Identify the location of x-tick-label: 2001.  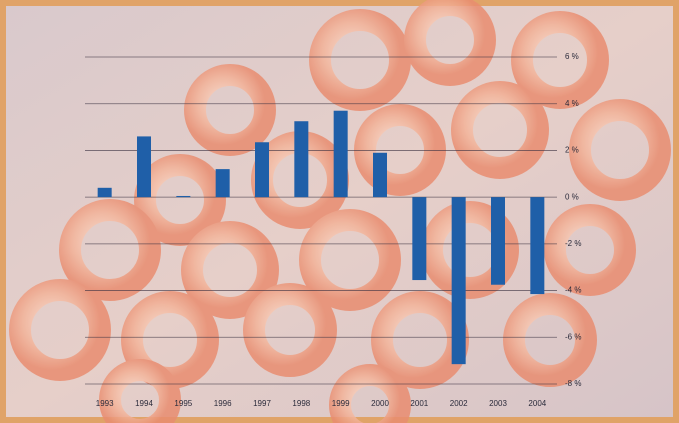
(419, 403).